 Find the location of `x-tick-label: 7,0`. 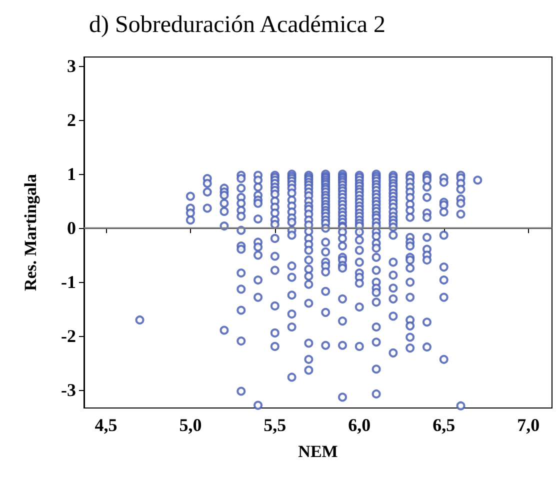

x-tick-label: 7,0 is located at coordinates (528, 425).